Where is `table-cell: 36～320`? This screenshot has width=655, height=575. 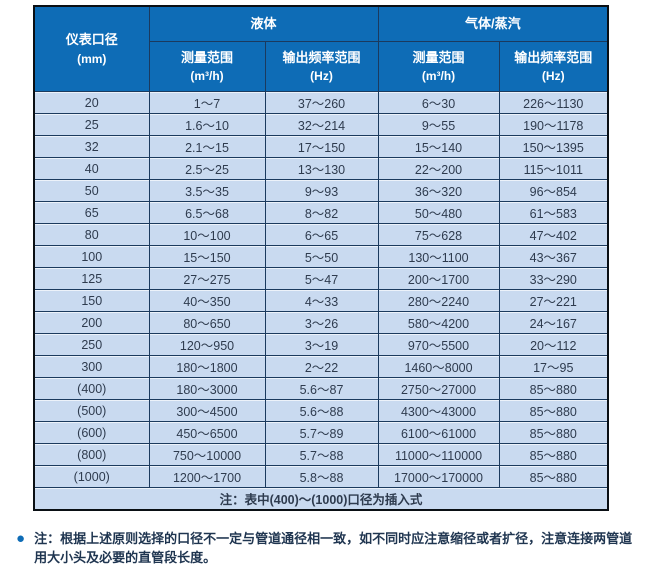
table-cell: 36～320 is located at coordinates (438, 190).